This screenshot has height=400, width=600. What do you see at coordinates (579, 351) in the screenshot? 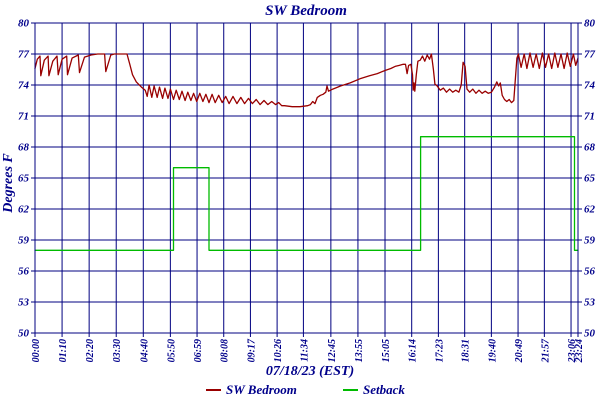
I see `x-tick-label: 23:24` at bounding box center [579, 351].